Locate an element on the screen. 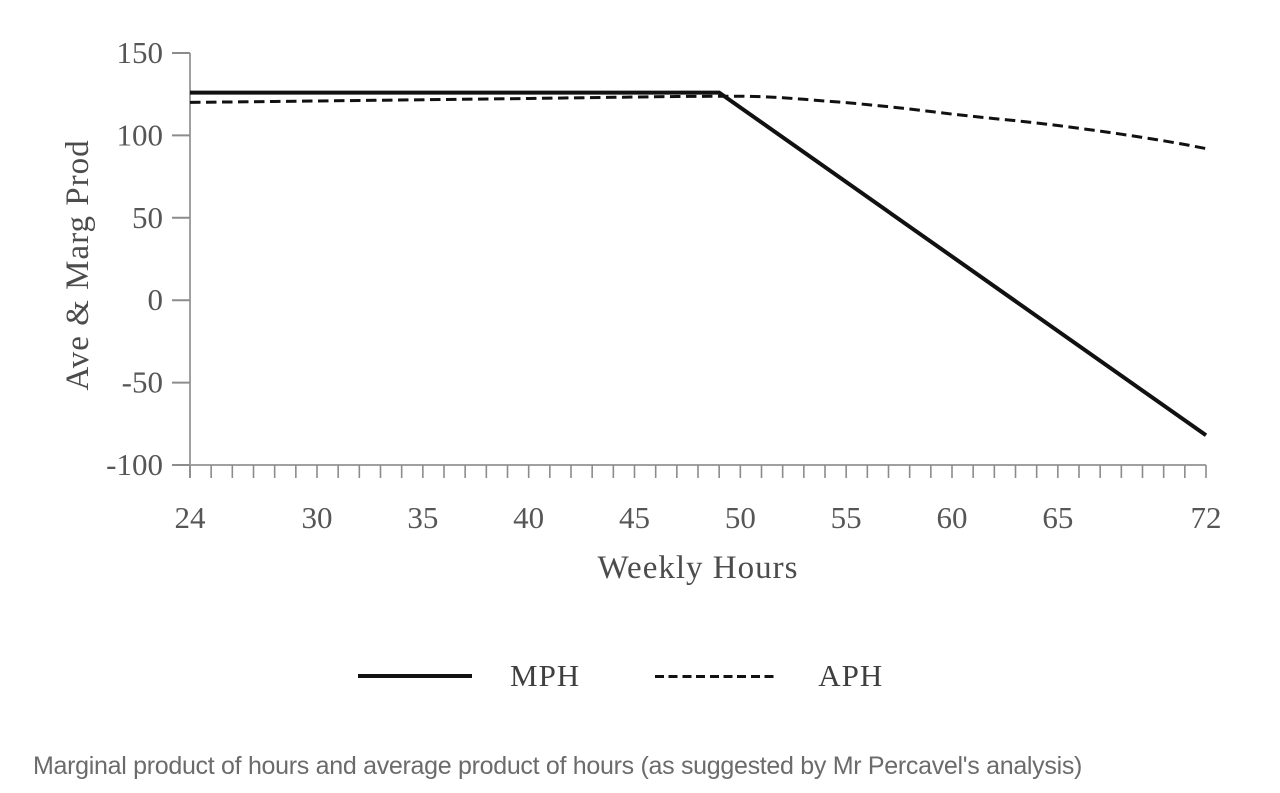 This screenshot has width=1280, height=793. x-tick-label: 72 is located at coordinates (1206, 517).